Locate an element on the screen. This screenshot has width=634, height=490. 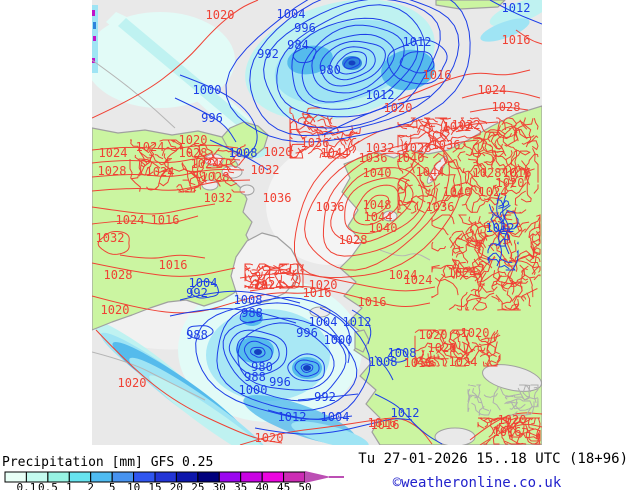
pressure-label: 1040 is located at coordinates (457, 192).